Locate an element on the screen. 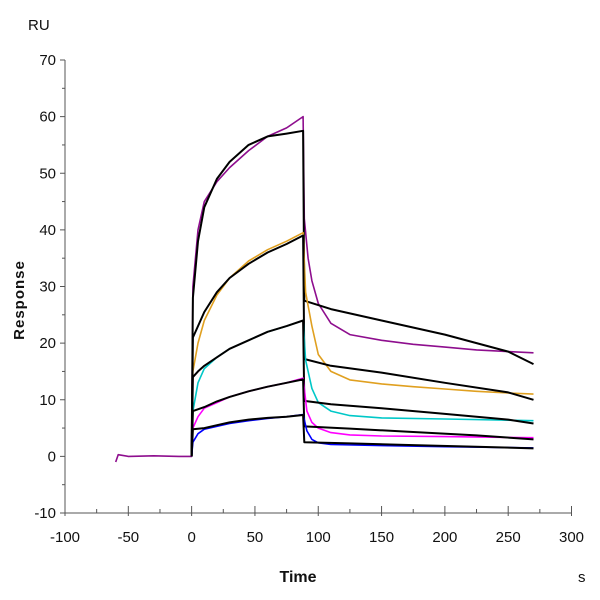 The image size is (600, 600). y-tick-label: 30 is located at coordinates (47, 287).